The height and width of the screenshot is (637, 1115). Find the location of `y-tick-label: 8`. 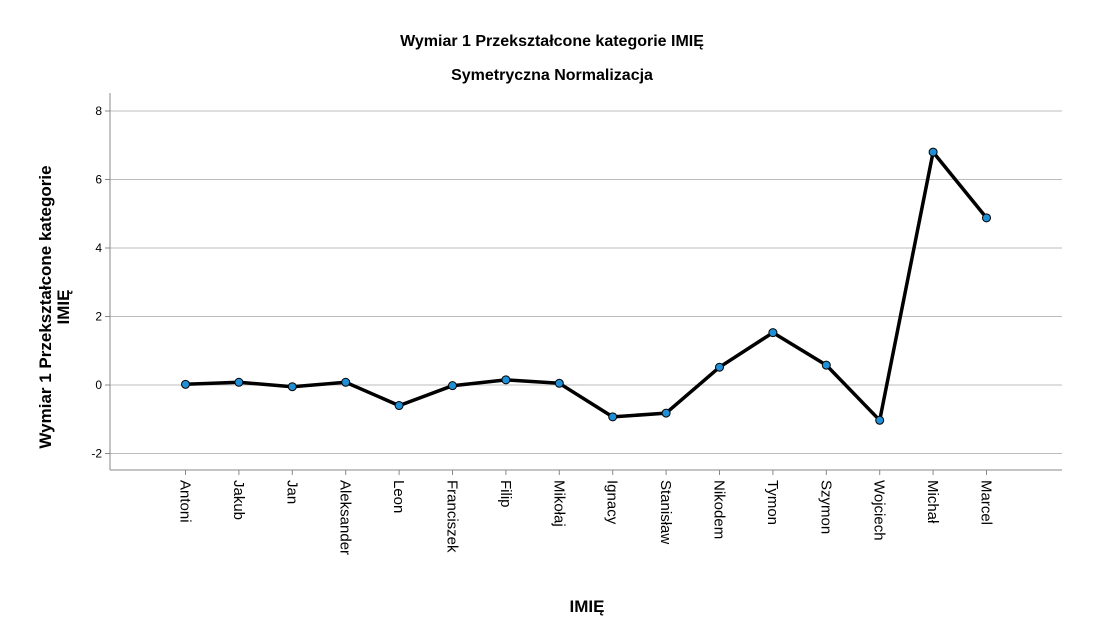

y-tick-label: 8 is located at coordinates (98, 111).